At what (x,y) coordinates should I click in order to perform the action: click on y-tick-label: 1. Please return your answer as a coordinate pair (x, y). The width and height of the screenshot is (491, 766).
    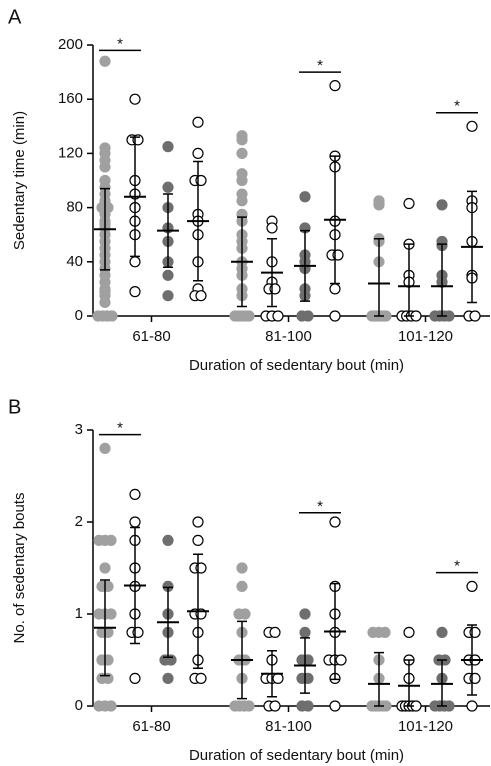
    Looking at the image, I should click on (79, 613).